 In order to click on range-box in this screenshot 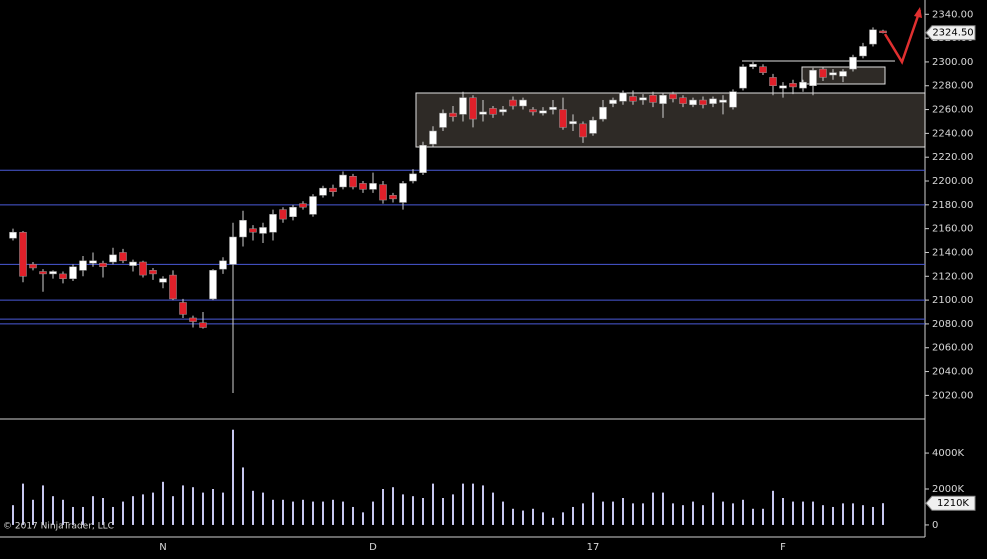, I will do `click(670, 120)`.